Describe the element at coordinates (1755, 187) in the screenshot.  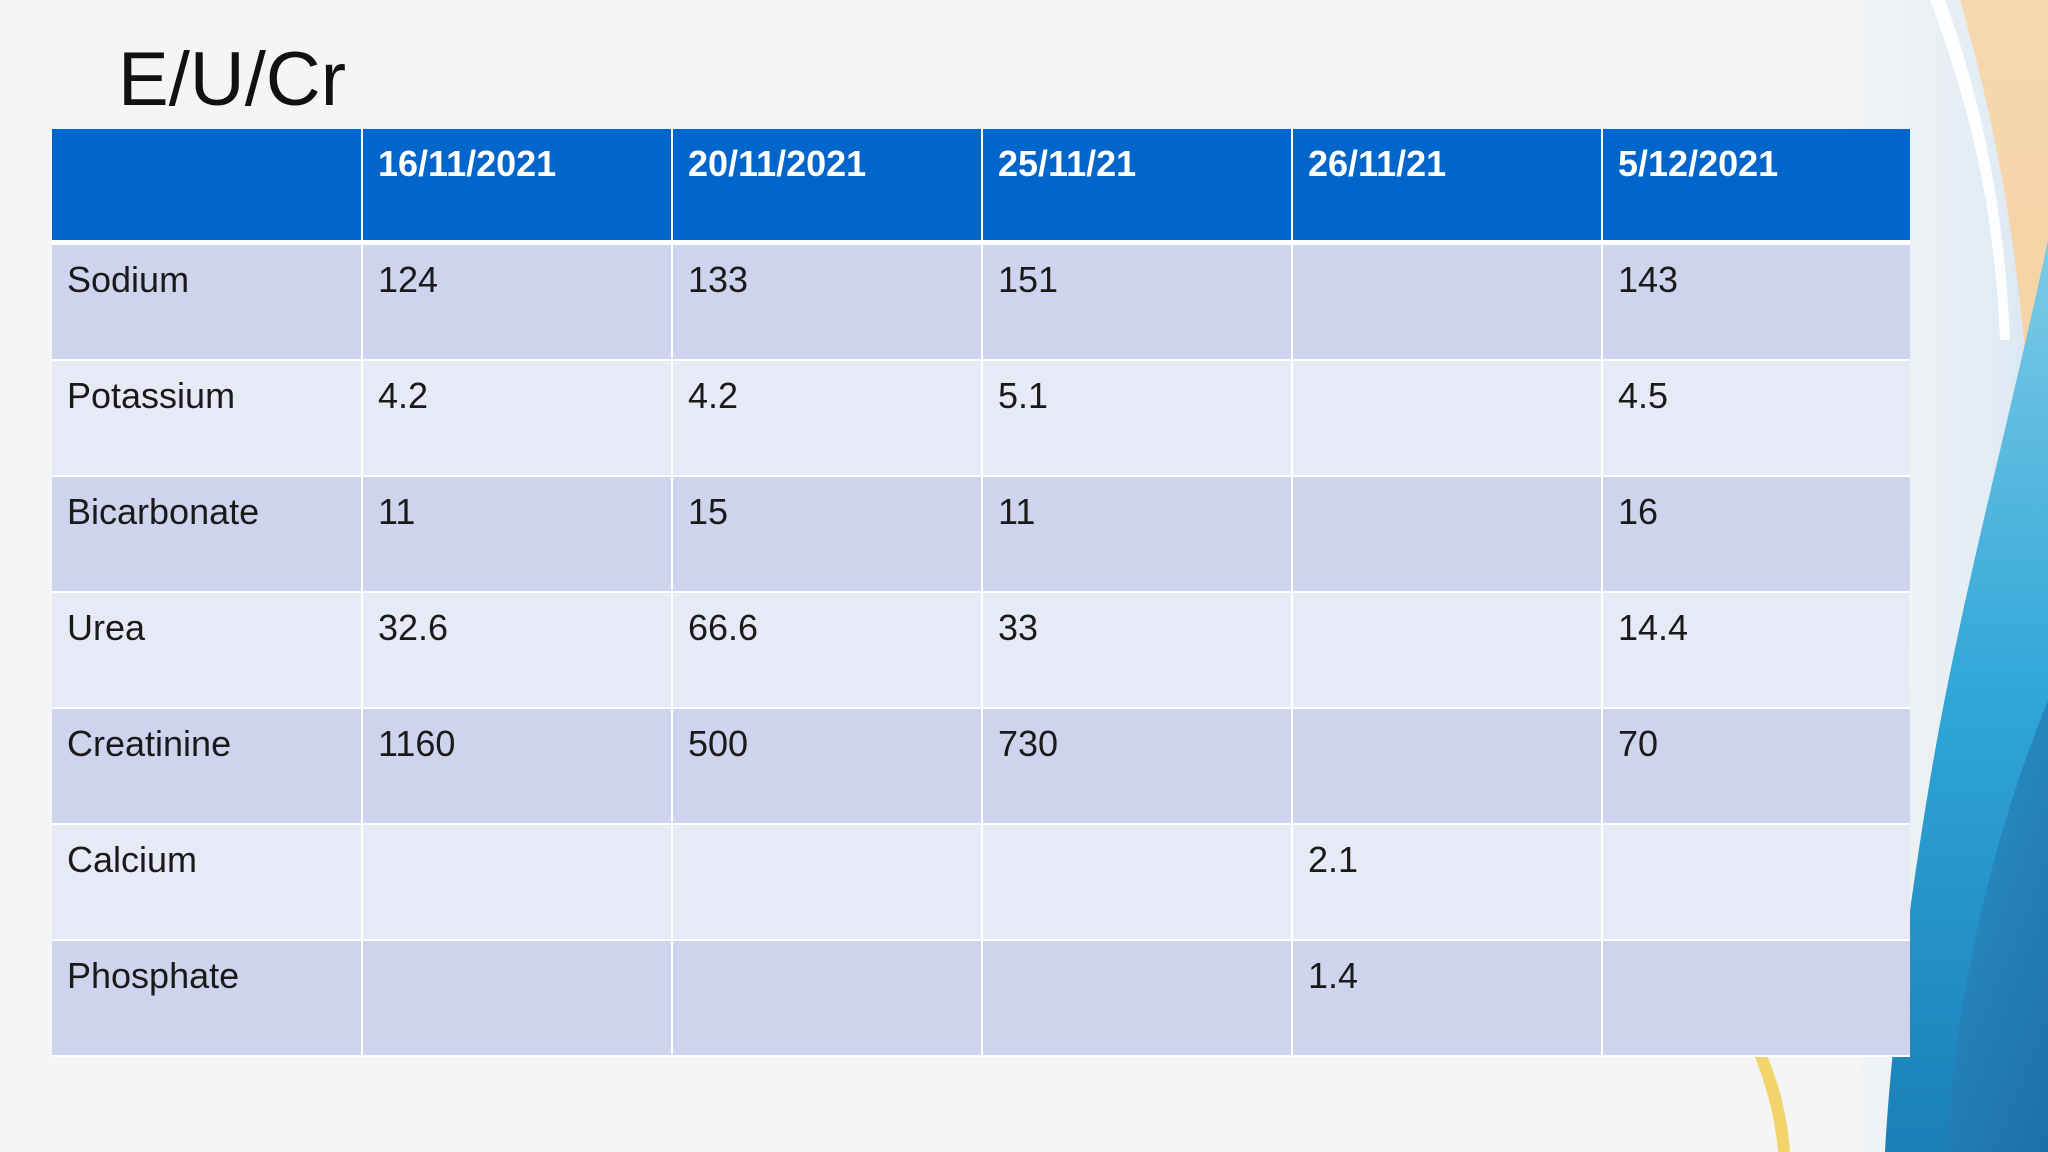
I see `header-cell-date: 5/12/2021` at that location.